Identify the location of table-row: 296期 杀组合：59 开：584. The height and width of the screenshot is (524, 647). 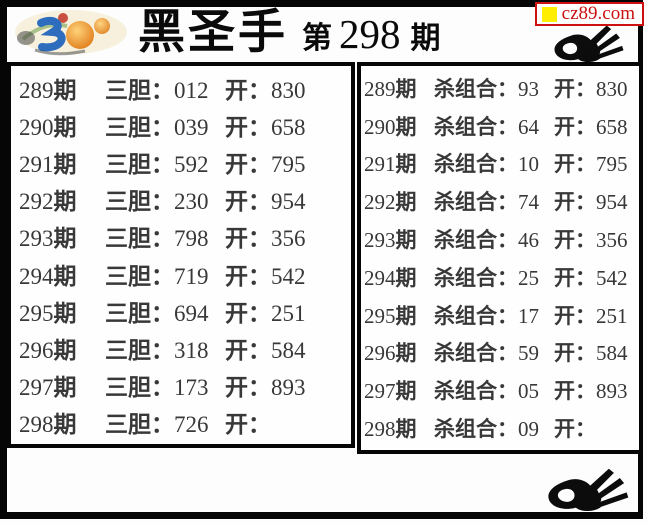
(500, 352).